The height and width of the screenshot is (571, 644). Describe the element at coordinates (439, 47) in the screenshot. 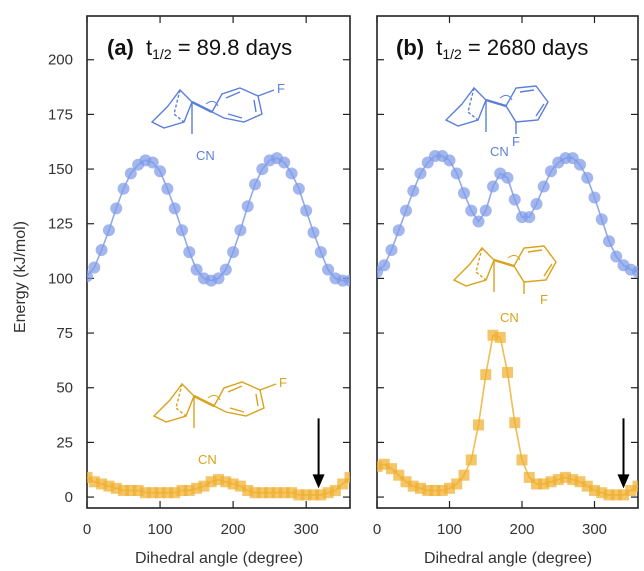

I see `panel-b-title-prefix: t` at that location.